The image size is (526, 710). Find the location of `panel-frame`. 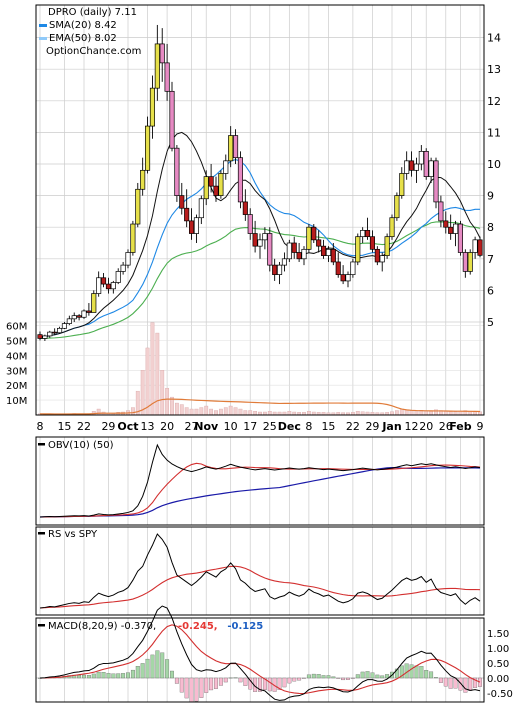

panel-frame is located at coordinates (260, 481).